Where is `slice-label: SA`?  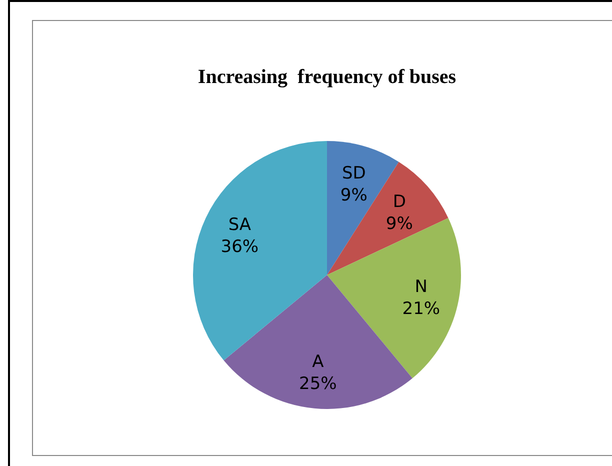 slice-label: SA is located at coordinates (240, 224).